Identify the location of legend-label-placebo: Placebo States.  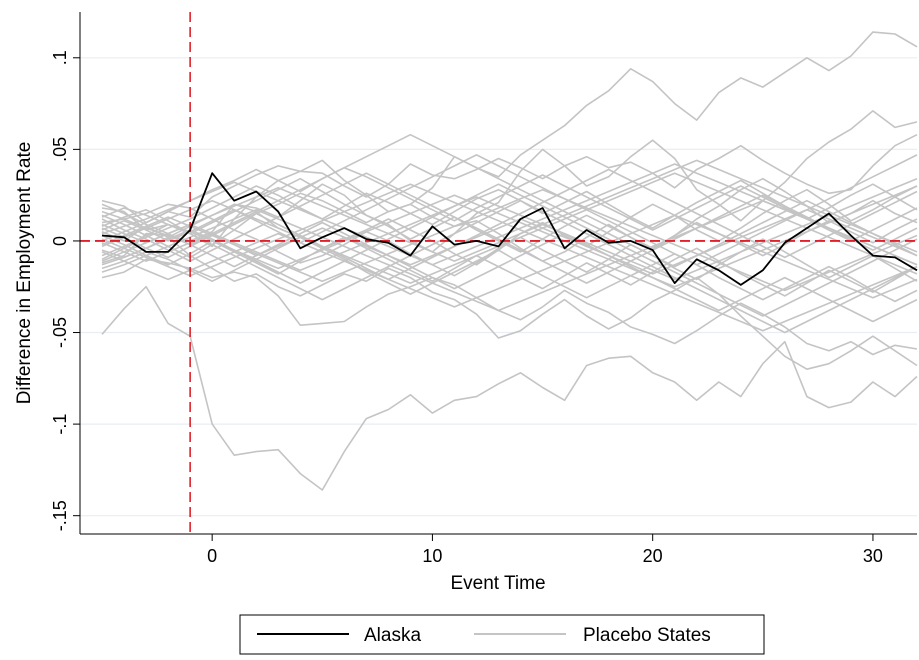
(647, 635).